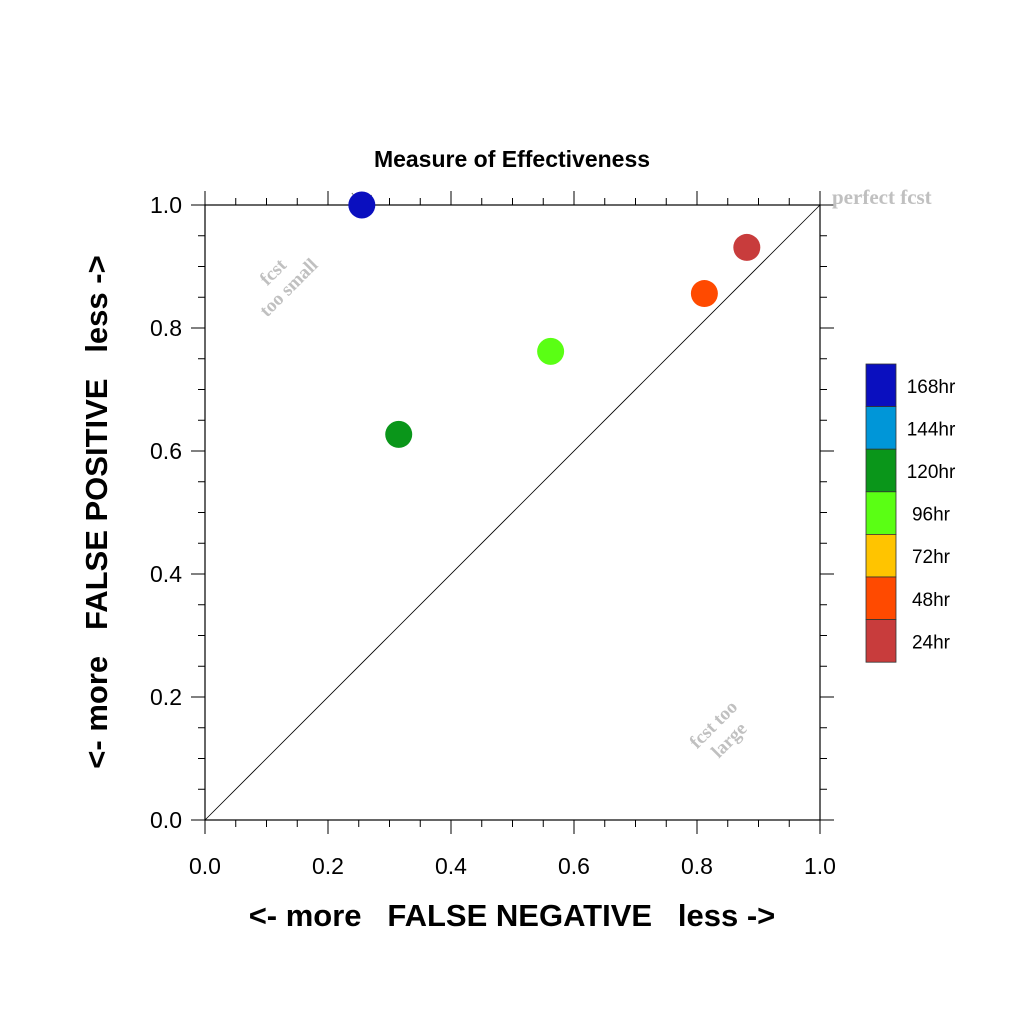  Describe the element at coordinates (931, 387) in the screenshot. I see `legend-label-168hr: 168hr` at that location.